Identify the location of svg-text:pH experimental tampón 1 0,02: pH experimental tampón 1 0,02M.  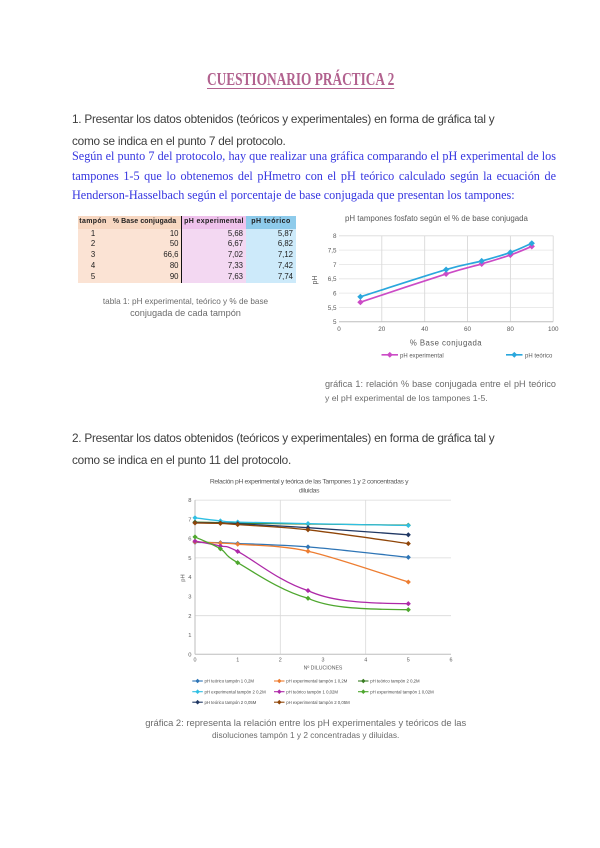
(402, 691).